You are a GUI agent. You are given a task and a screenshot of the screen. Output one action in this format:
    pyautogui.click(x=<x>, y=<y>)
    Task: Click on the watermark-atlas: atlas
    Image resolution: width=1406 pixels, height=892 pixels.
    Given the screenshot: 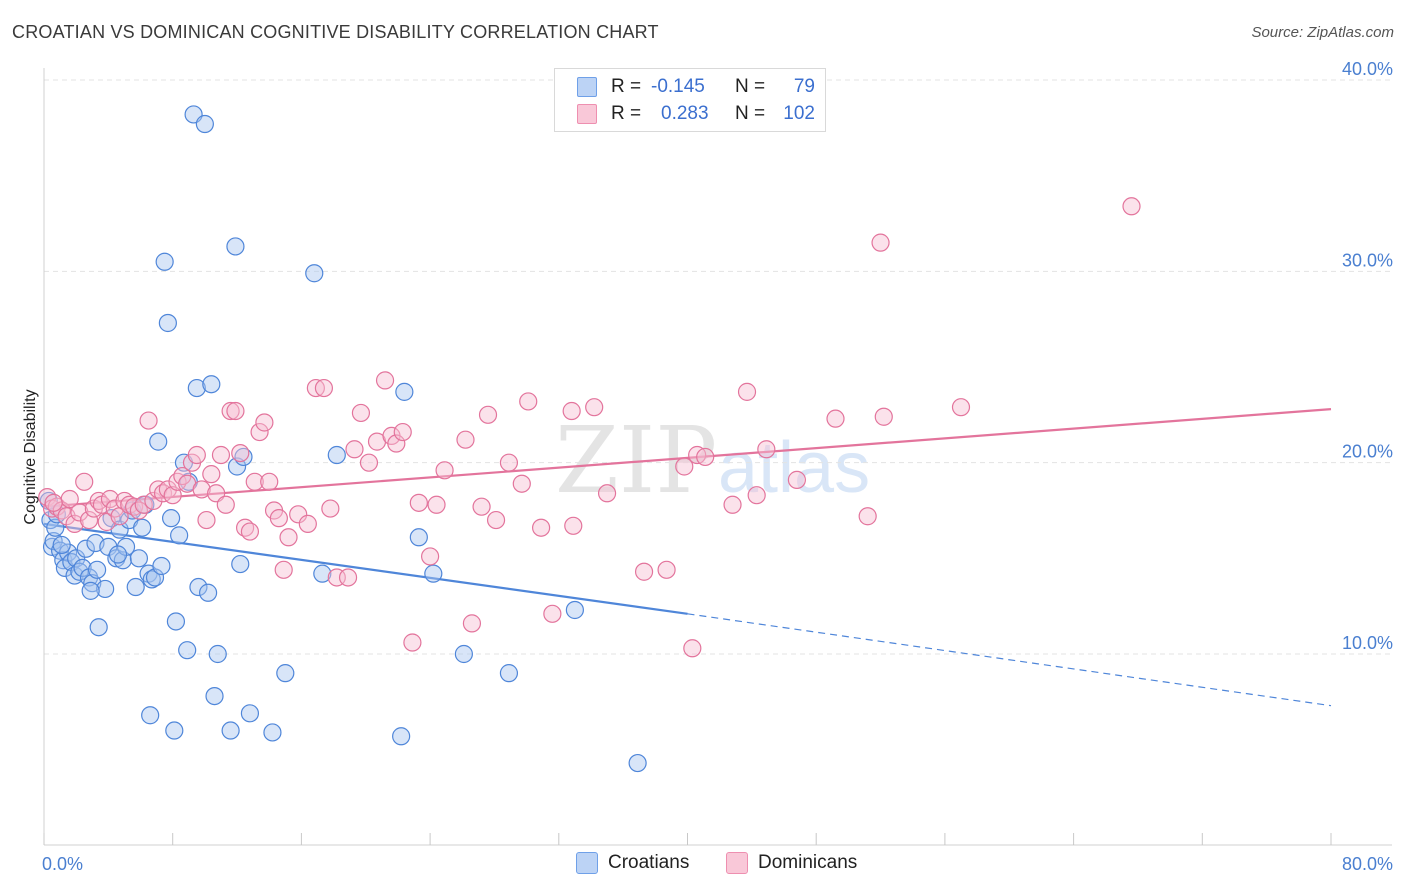 What is the action you would take?
    pyautogui.click(x=794, y=468)
    